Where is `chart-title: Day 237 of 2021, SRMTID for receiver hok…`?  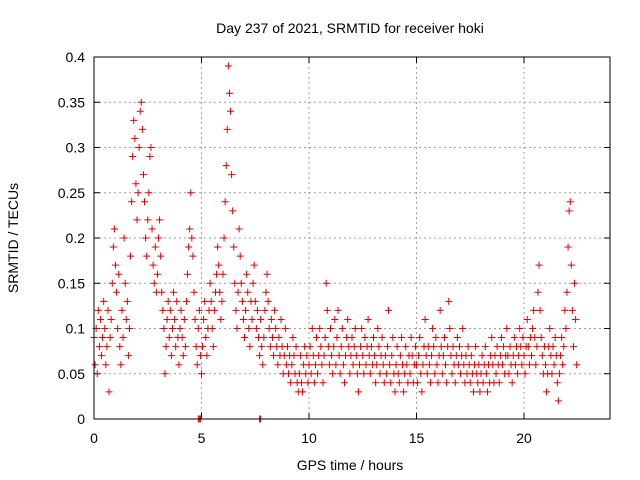 chart-title: Day 237 of 2021, SRMTID for receiver hok… is located at coordinates (350, 28).